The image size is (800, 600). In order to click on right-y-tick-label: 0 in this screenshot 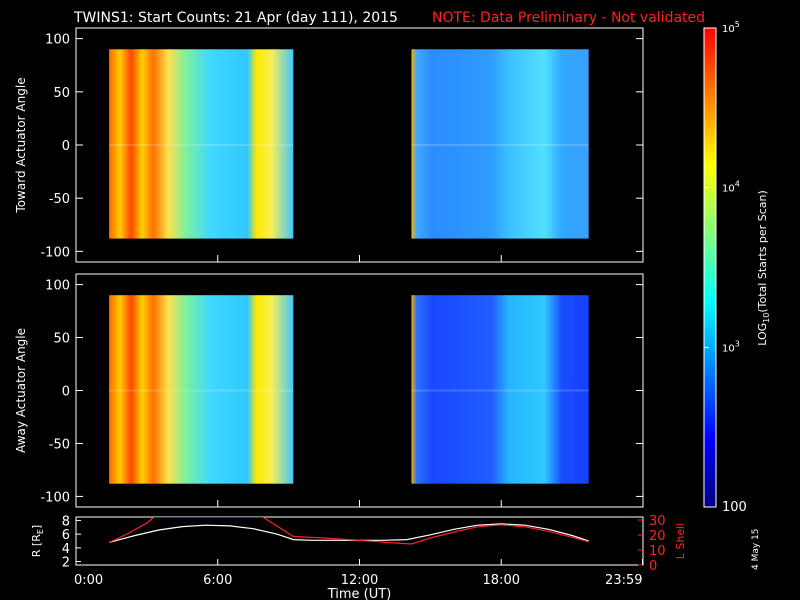, I will do `click(653, 566)`.